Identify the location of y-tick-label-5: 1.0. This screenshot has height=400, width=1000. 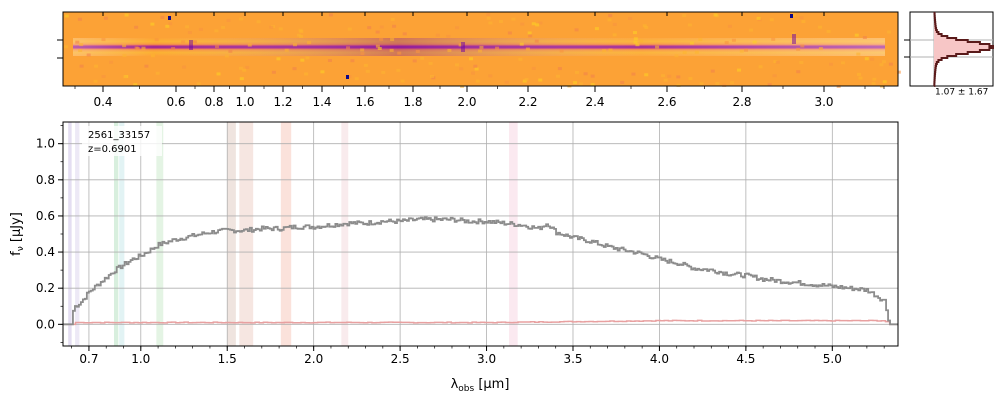
(45, 144).